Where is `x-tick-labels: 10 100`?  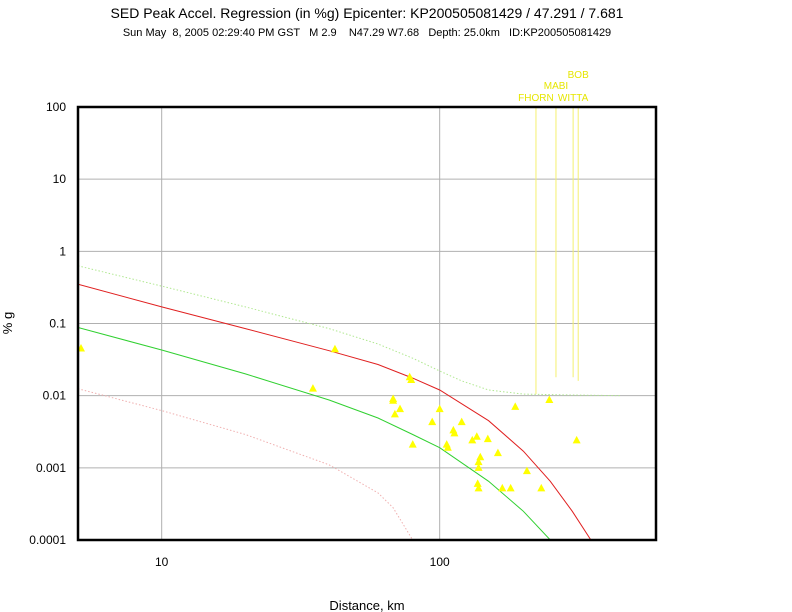 x-tick-labels: 10 100 is located at coordinates (302, 562).